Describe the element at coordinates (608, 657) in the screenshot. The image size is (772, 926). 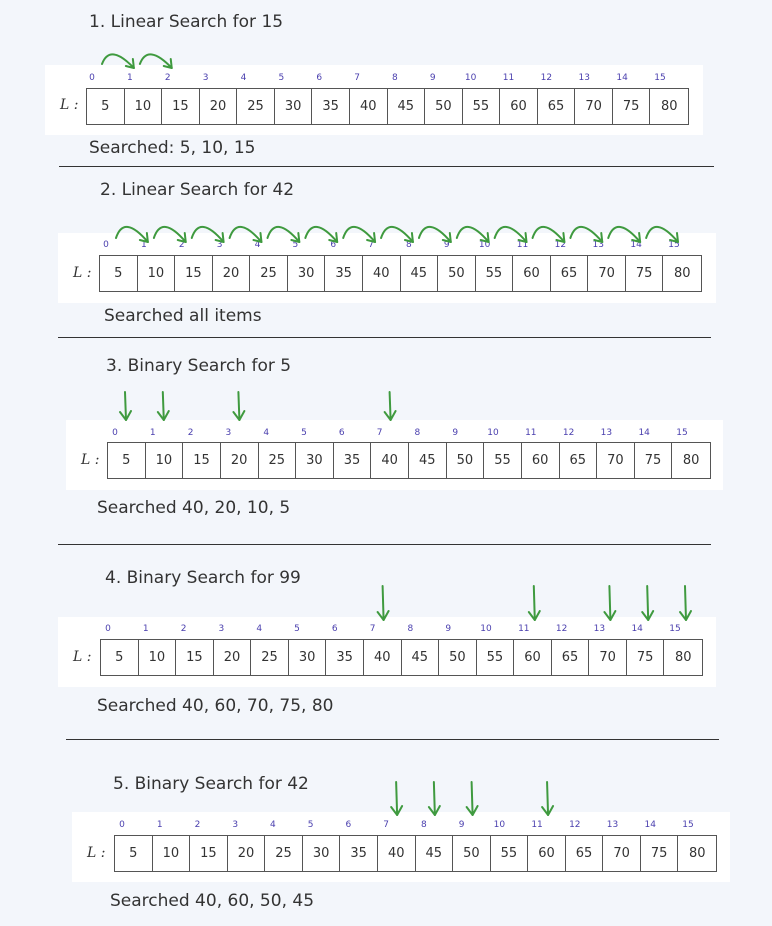
I see `array-cell: 70` at that location.